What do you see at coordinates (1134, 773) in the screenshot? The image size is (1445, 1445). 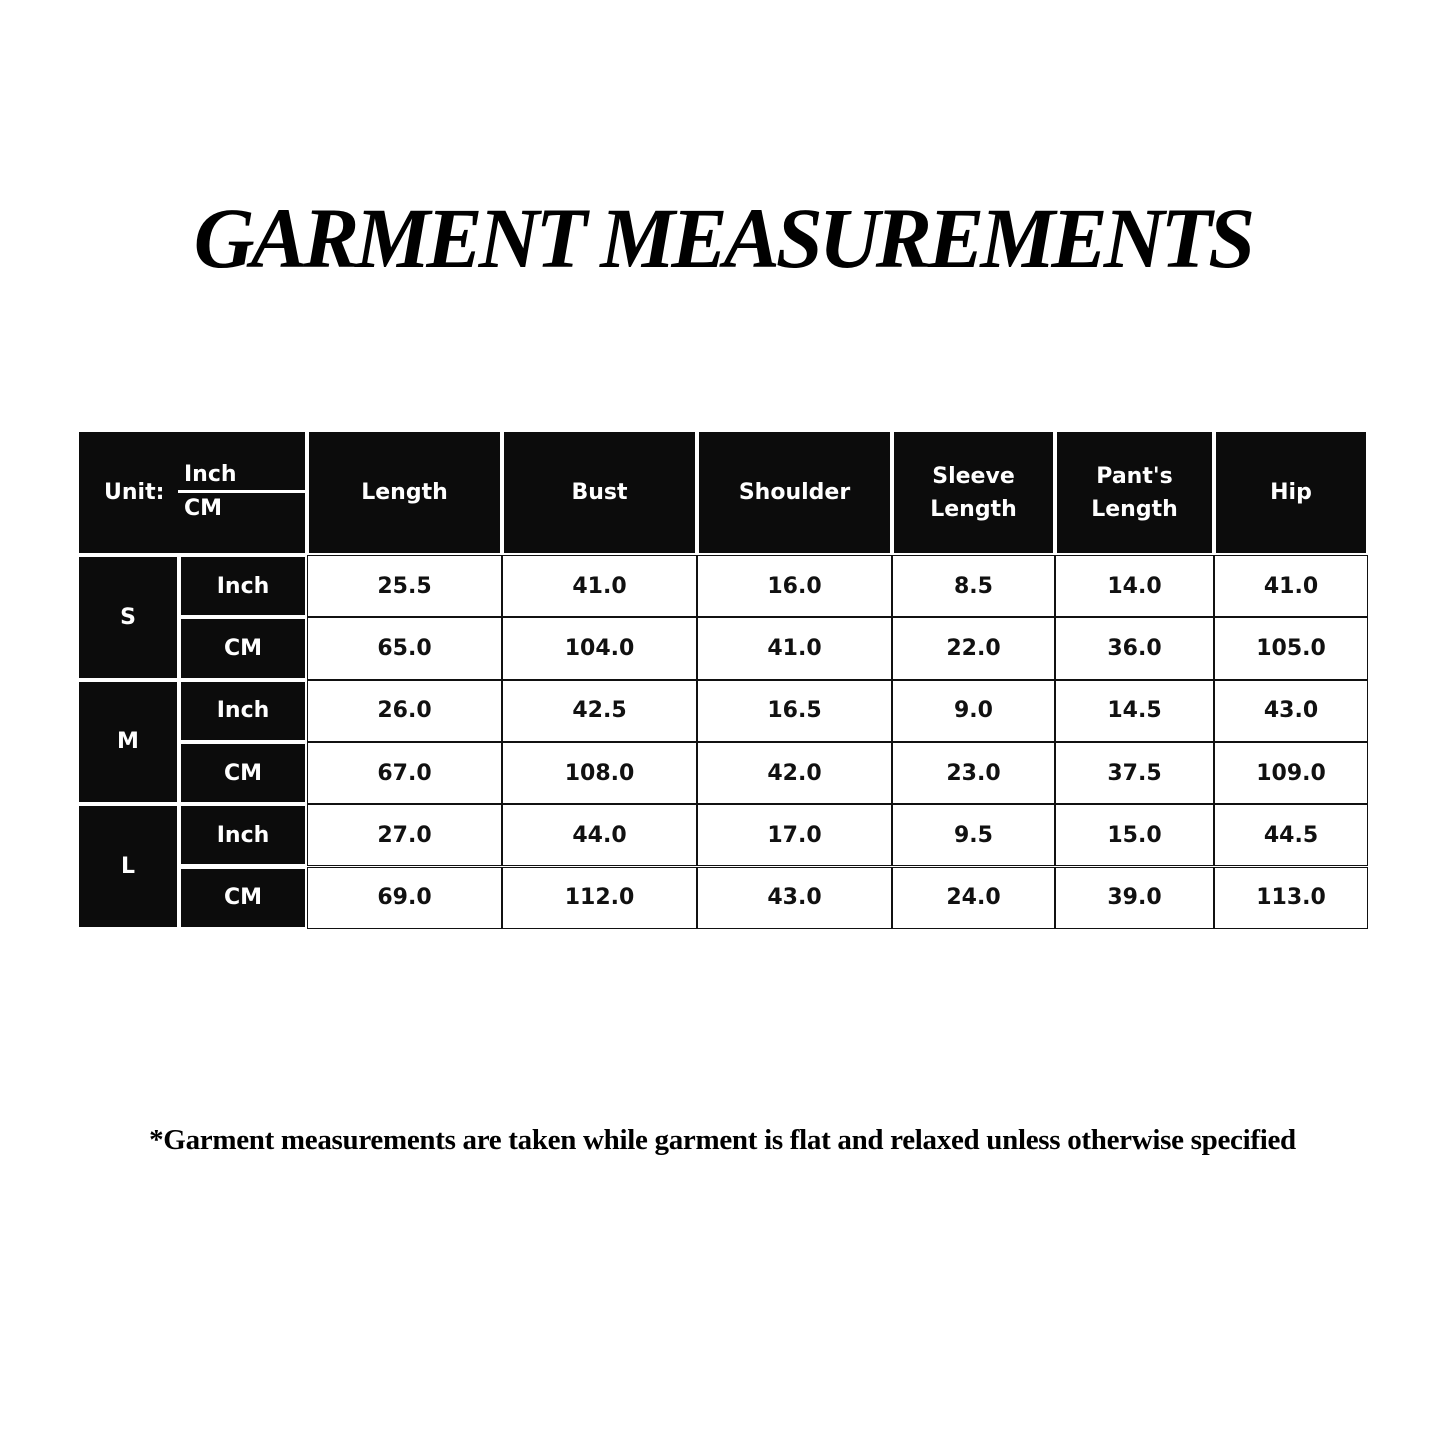 I see `measurement-cell: 37.5` at bounding box center [1134, 773].